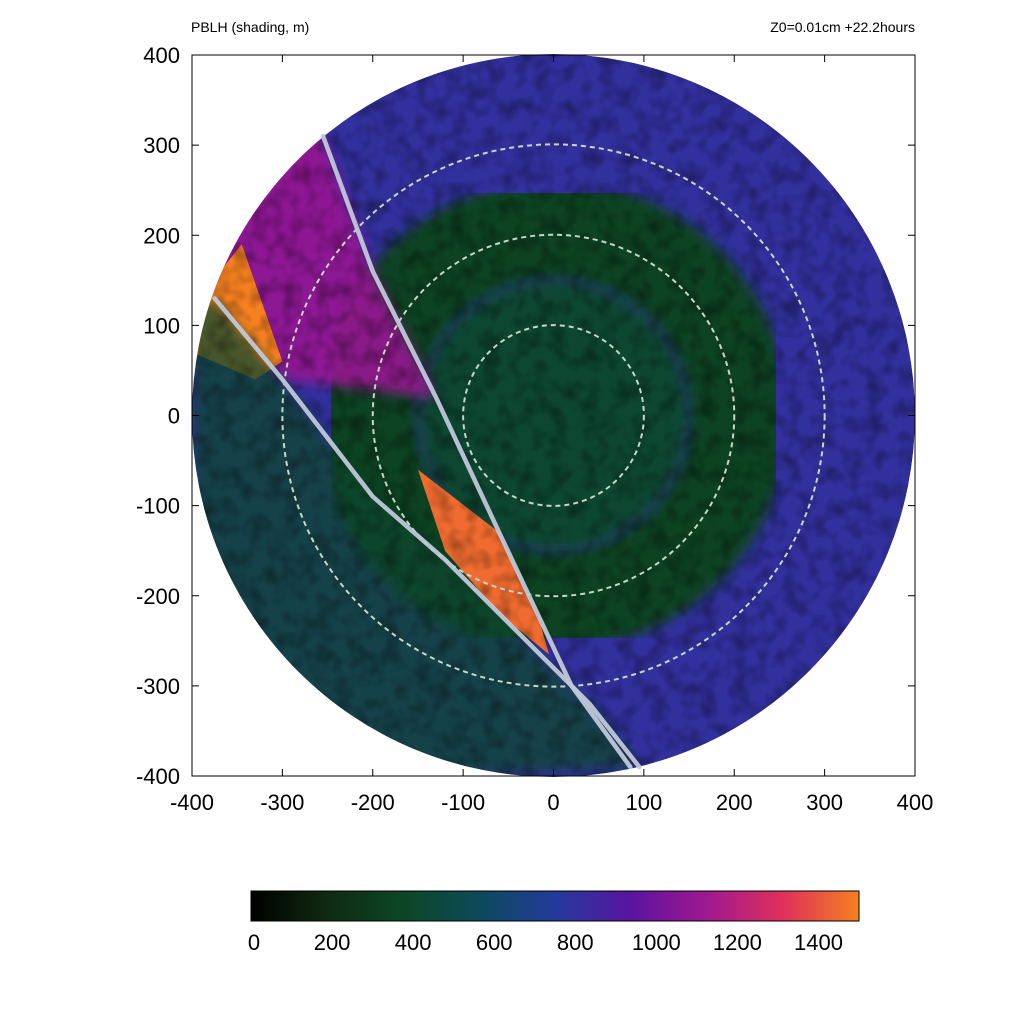 This screenshot has height=1024, width=1024. I want to click on x-tick-label: 0, so click(553, 802).